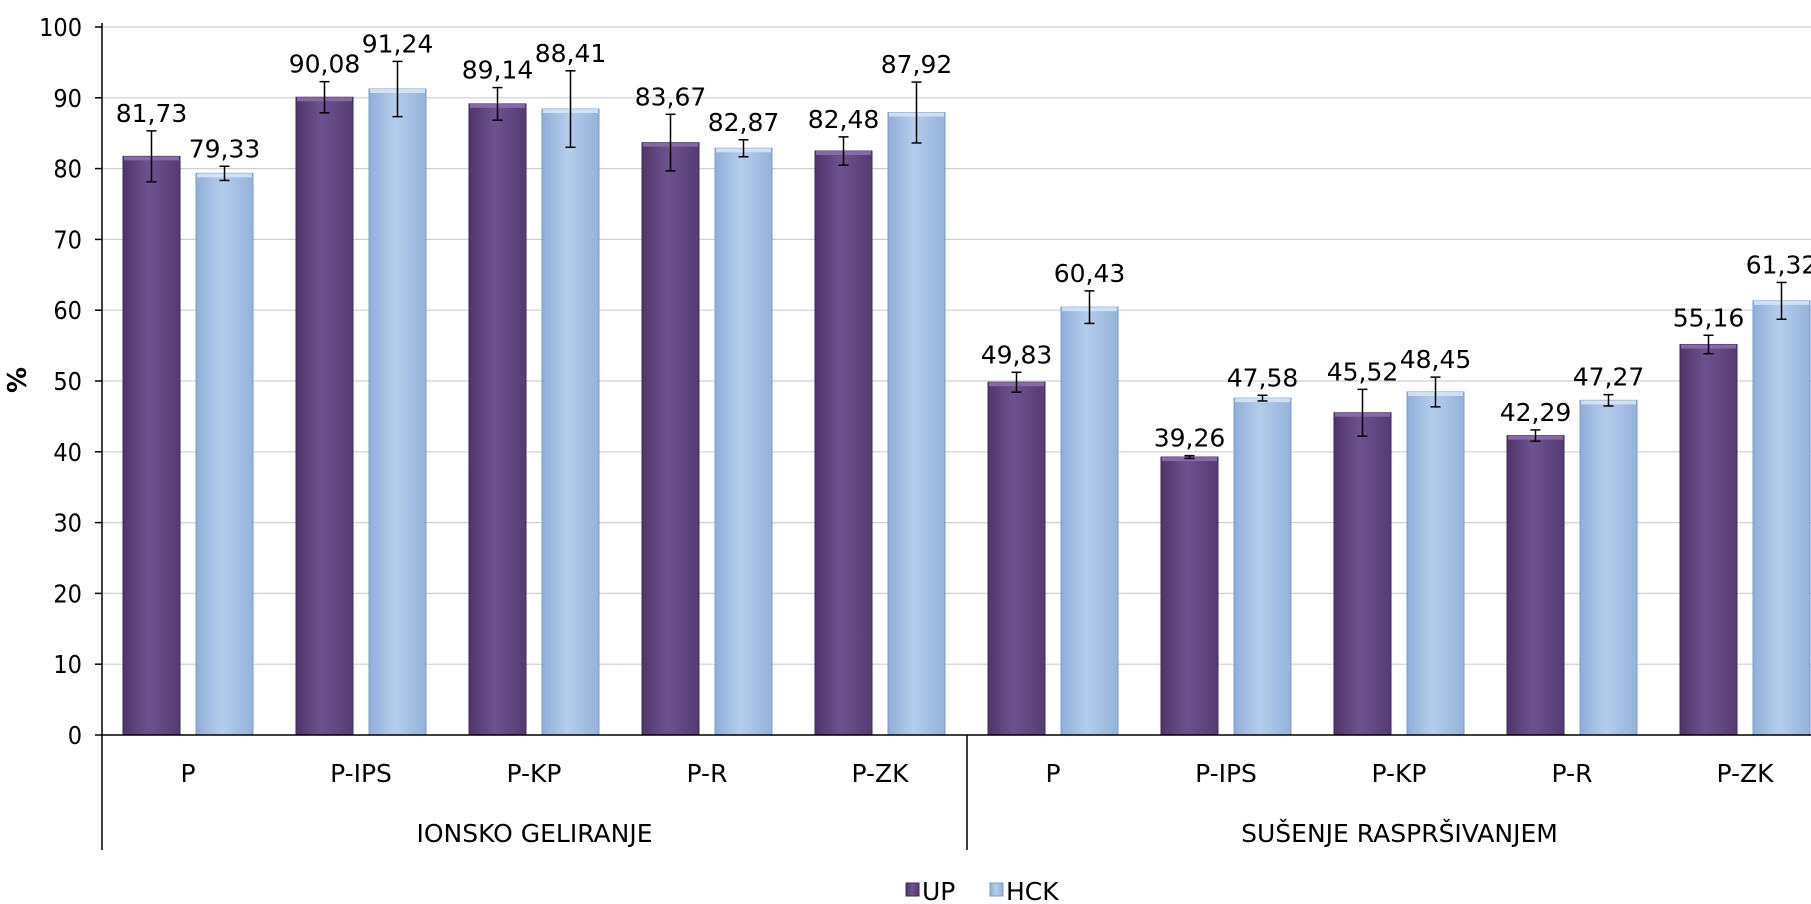 The height and width of the screenshot is (904, 1811). I want to click on data-label: 39,26, so click(1190, 438).